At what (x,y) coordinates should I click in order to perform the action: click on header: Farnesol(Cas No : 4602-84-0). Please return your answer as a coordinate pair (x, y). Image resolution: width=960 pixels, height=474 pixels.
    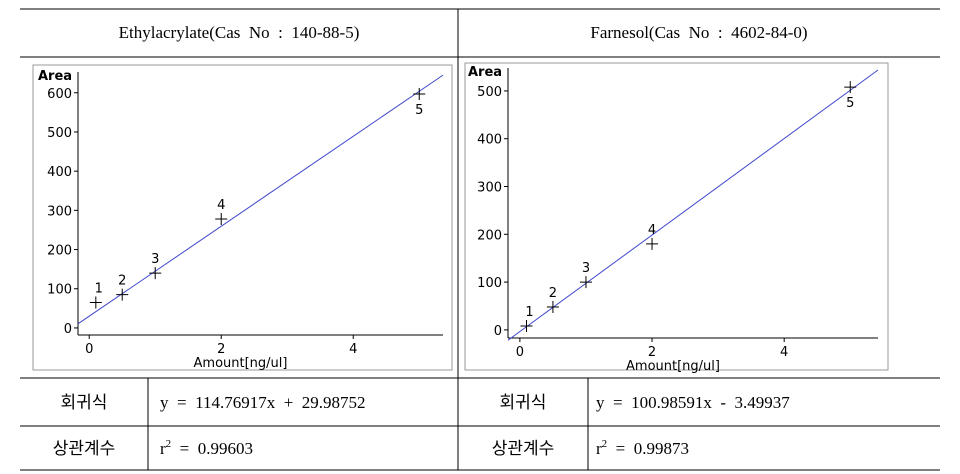
    Looking at the image, I should click on (698, 32).